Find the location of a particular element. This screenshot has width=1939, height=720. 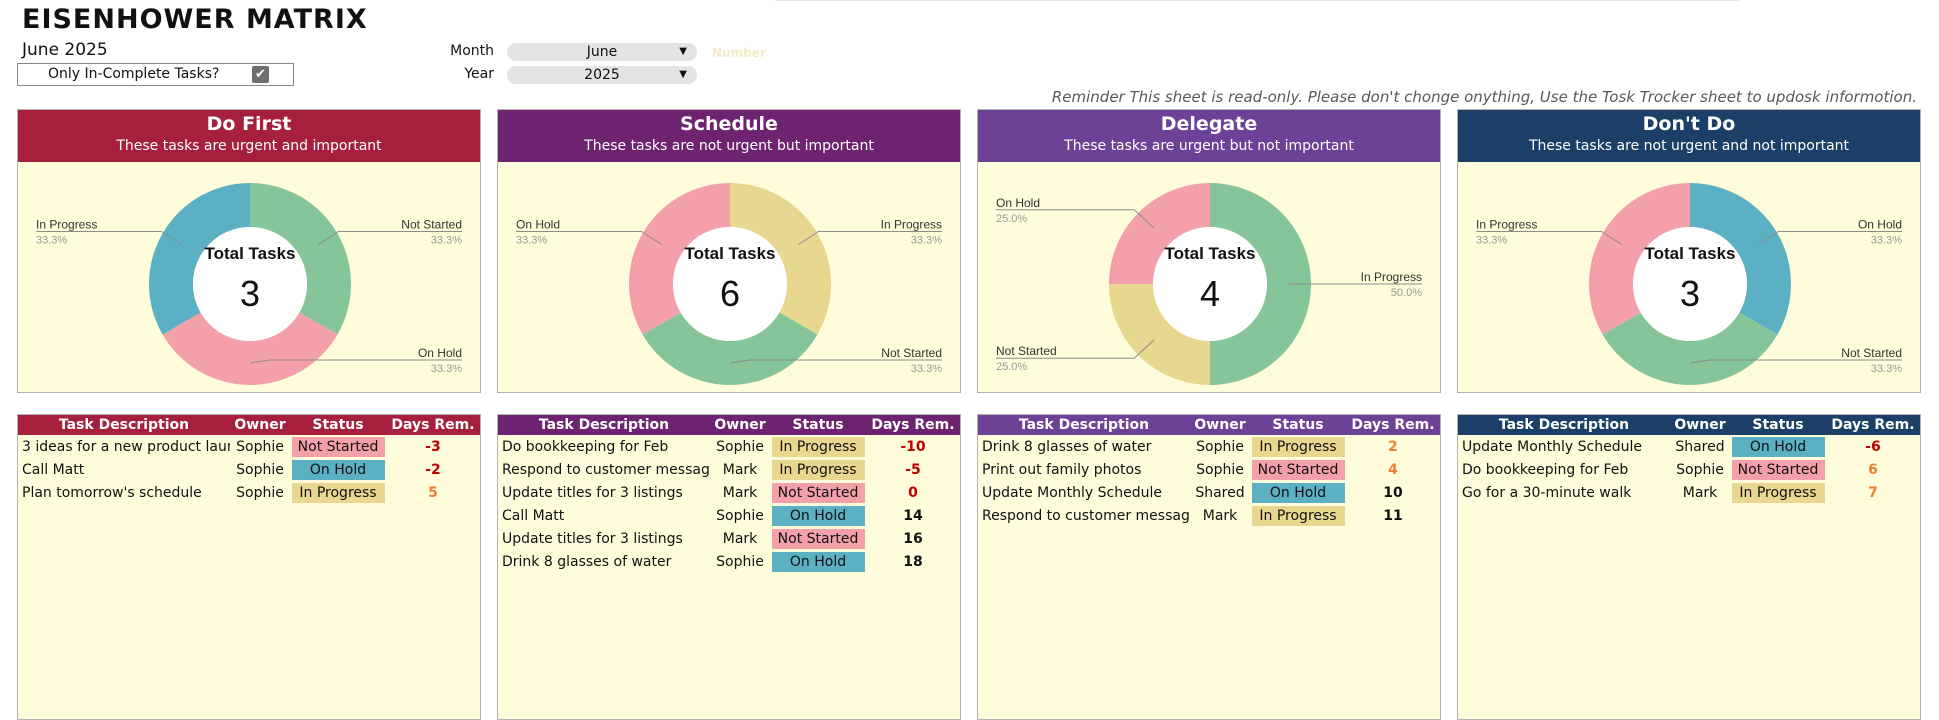

task-description: Drink 8 glasses of water is located at coordinates (1067, 446).